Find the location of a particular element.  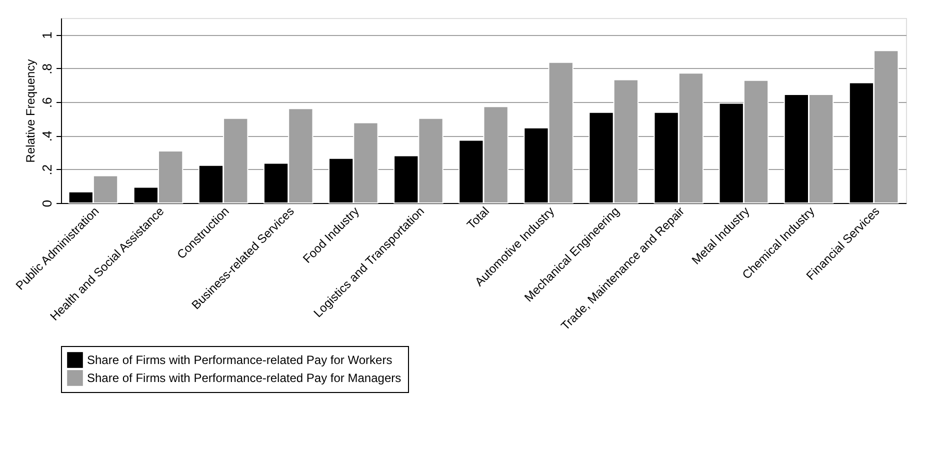

legend-label: Share of Firms with Performance-related Pay for Workers is located at coordinates (239, 360).